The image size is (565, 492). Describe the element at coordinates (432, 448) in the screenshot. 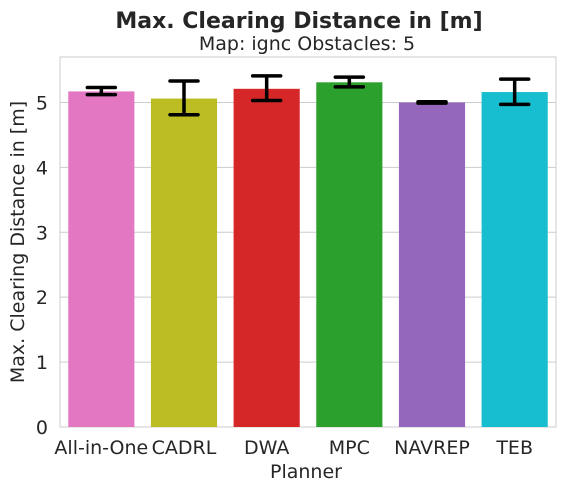

I see `x-tick-label: NAVREP` at that location.